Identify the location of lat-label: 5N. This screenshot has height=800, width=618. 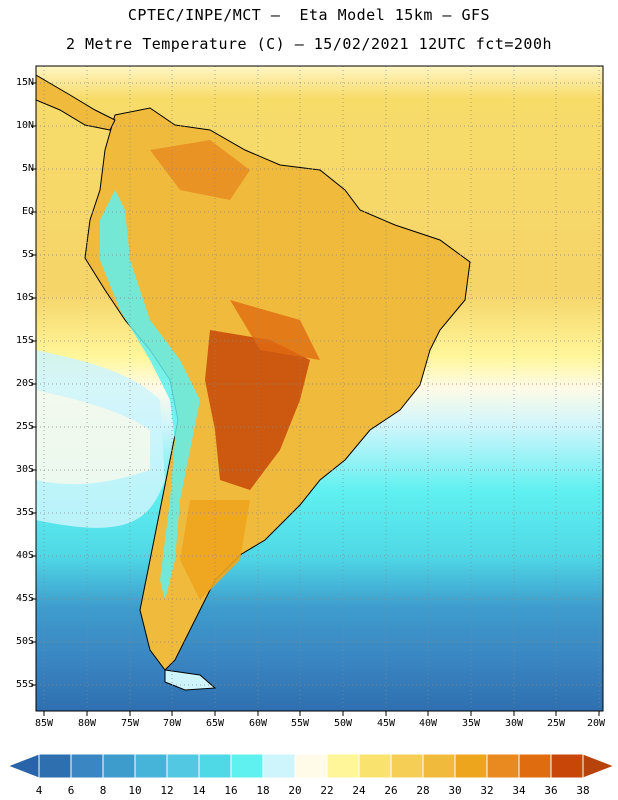
(27, 168).